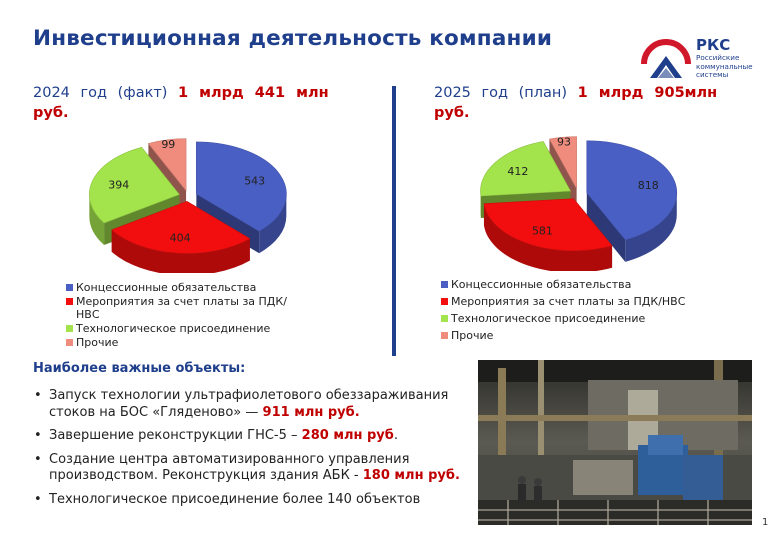  I want to click on pie-slice-side, so click(631, 227).